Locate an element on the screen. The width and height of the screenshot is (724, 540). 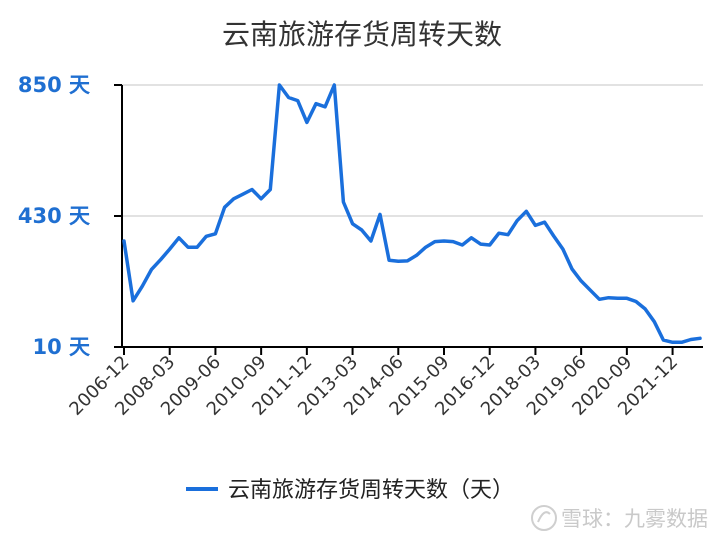
y-axis-ticks: 10 天 430 天 850 天 is located at coordinates (70, 216).